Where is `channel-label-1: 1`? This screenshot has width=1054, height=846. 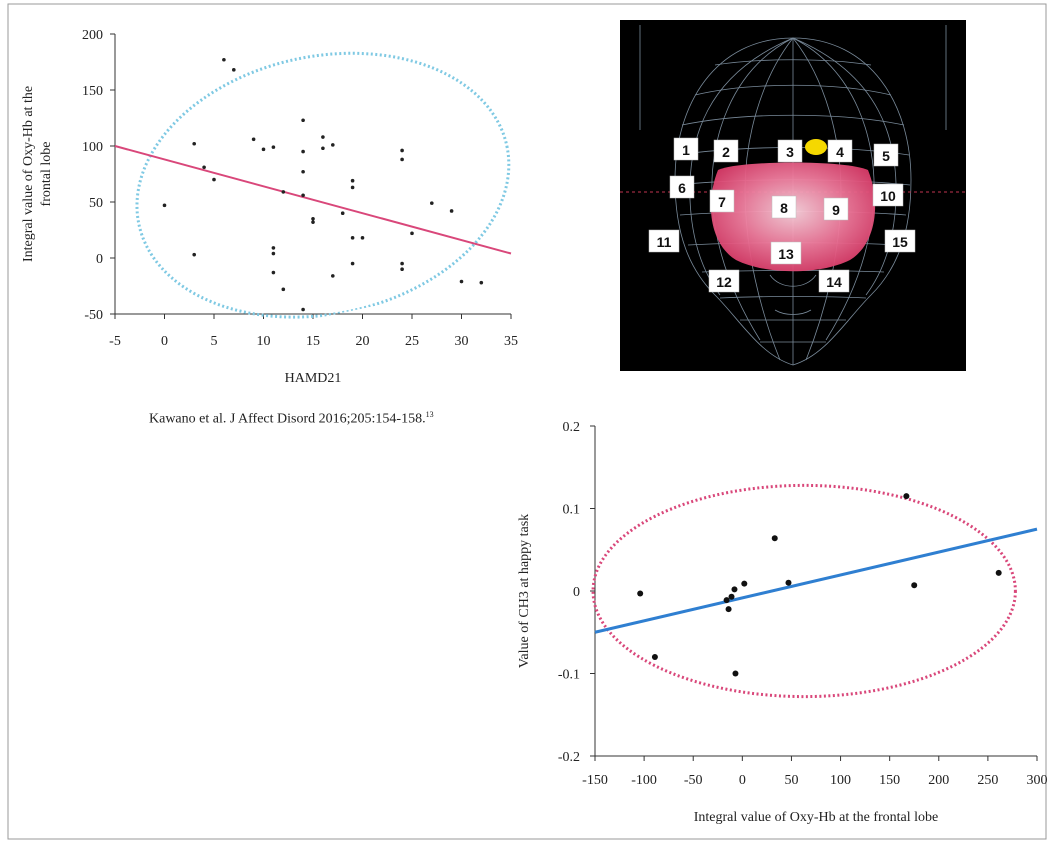 channel-label-1: 1 is located at coordinates (686, 150).